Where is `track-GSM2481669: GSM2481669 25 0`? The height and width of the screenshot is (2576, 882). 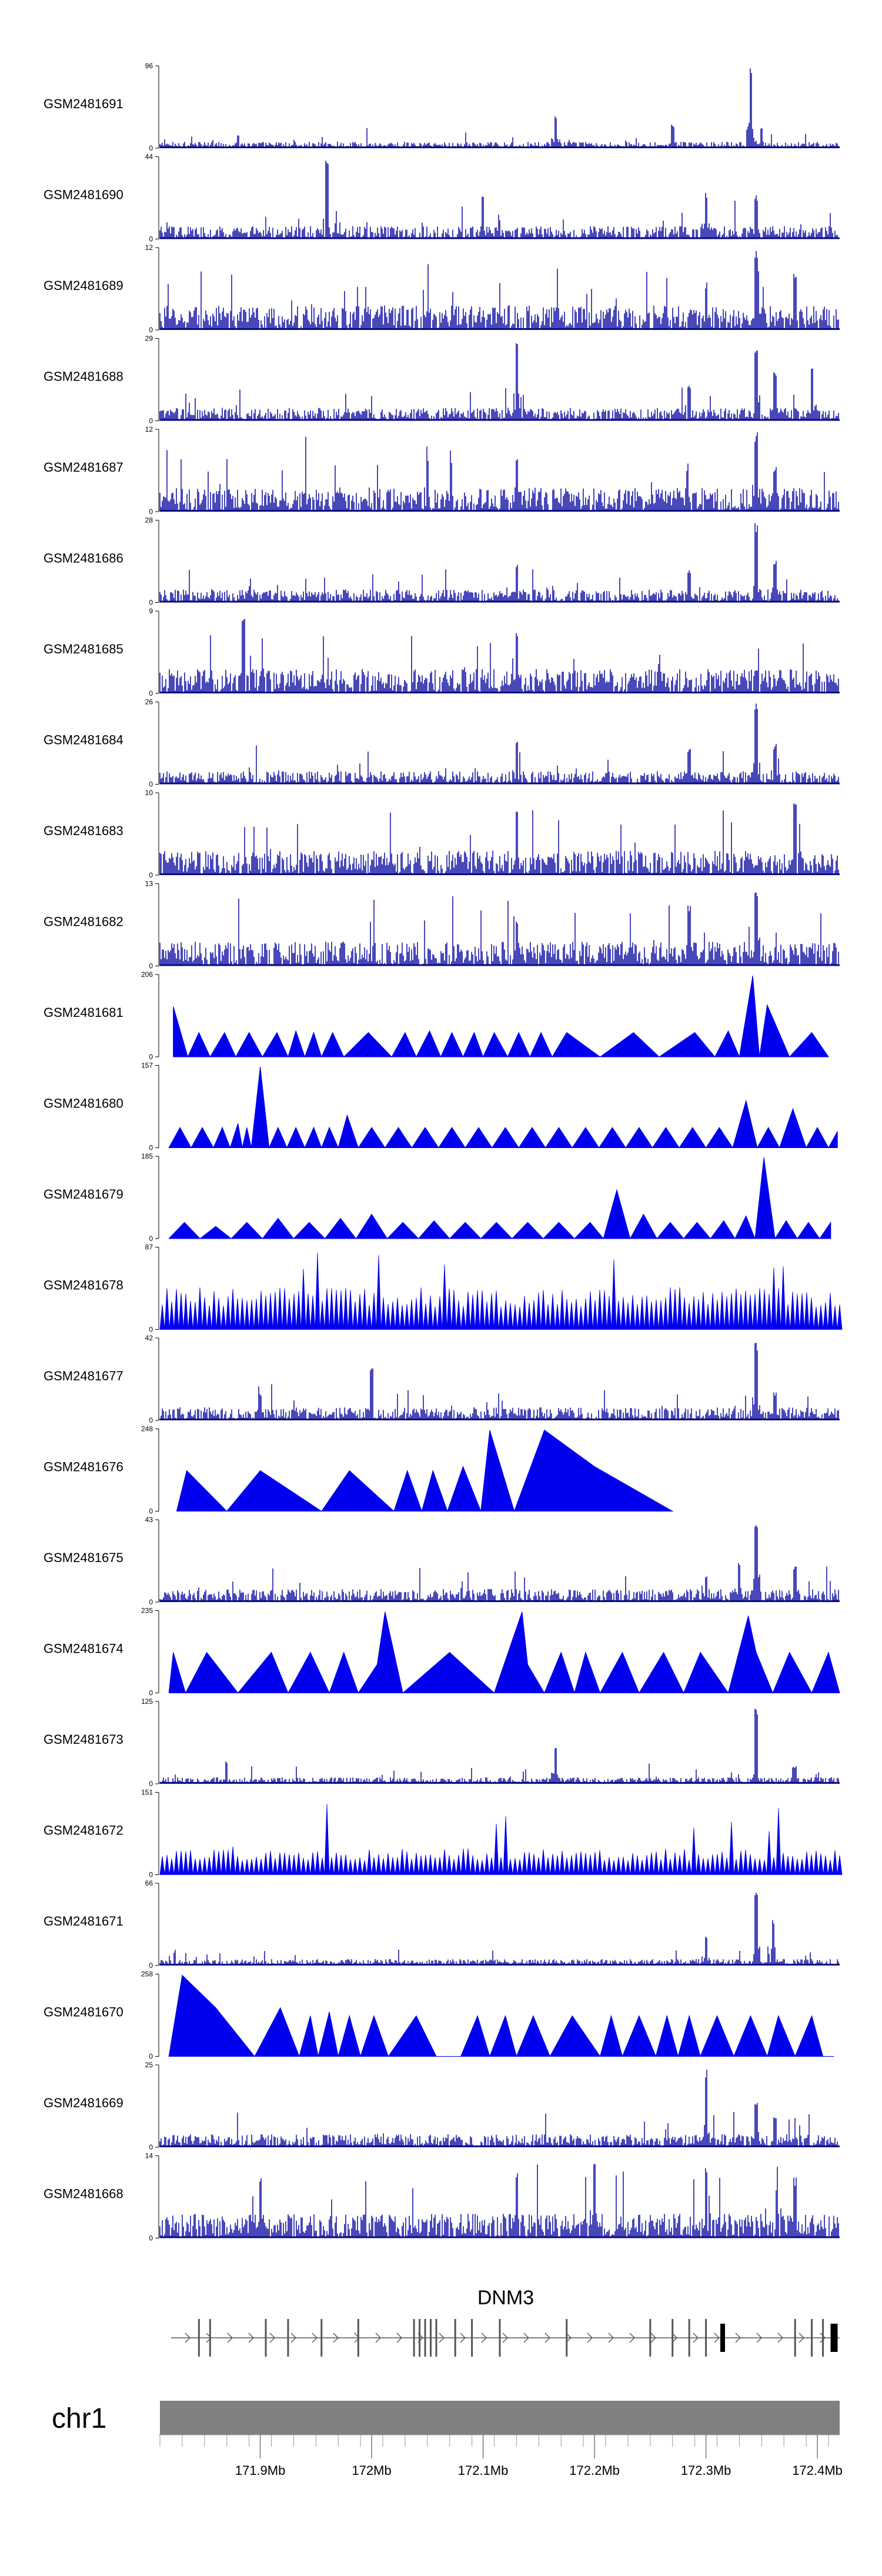 track-GSM2481669: GSM2481669 25 0 is located at coordinates (442, 2106).